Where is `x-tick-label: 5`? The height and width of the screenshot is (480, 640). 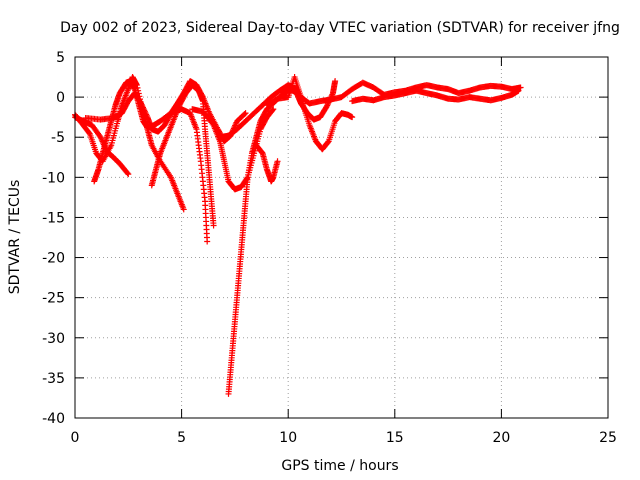 x-tick-label: 5 is located at coordinates (181, 438).